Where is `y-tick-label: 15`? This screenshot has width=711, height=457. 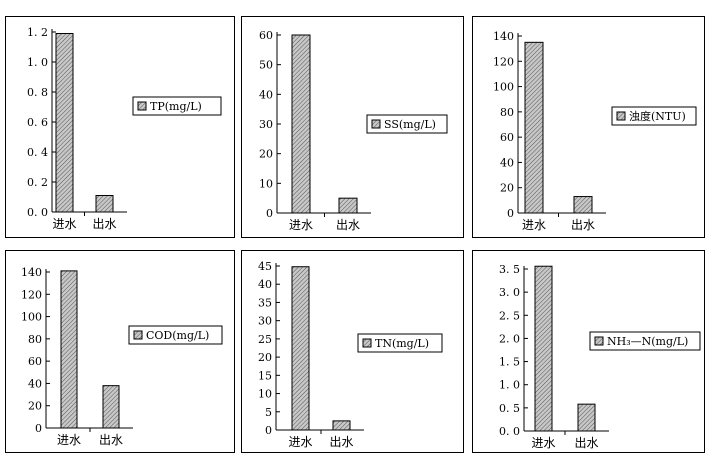 y-tick-label: 15 is located at coordinates (265, 375).